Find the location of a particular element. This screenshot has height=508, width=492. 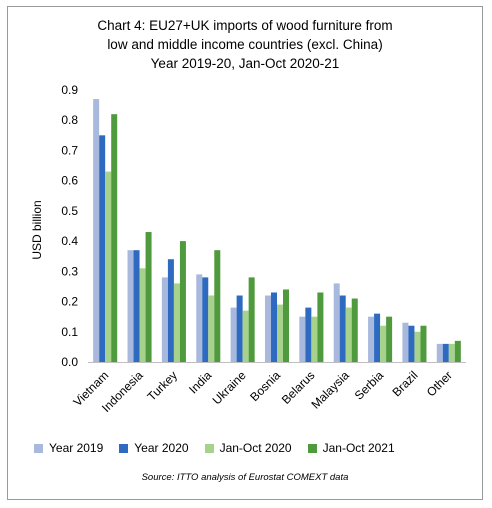

bar-year-2020-indonesia is located at coordinates (136, 306).